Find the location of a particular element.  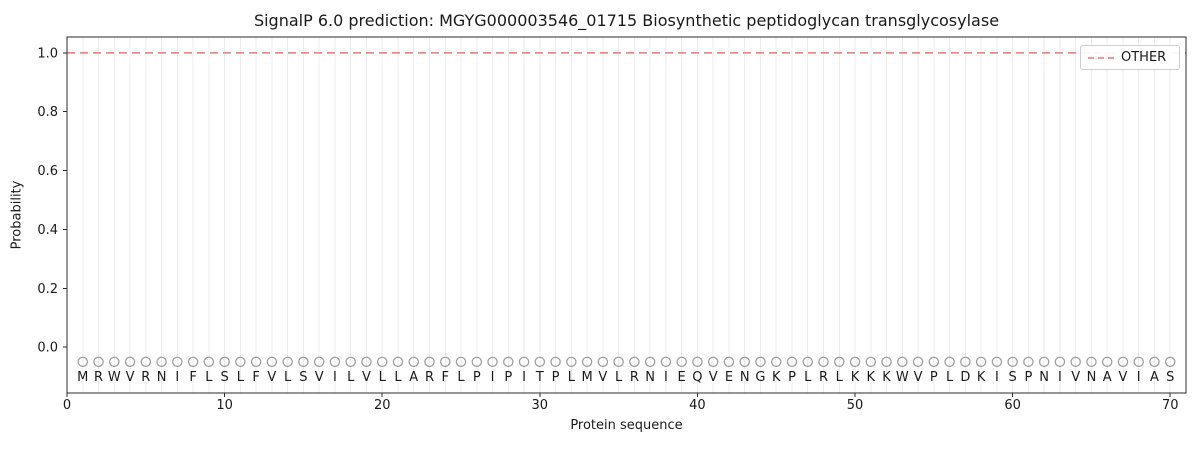

residue-letter: T is located at coordinates (539, 377).